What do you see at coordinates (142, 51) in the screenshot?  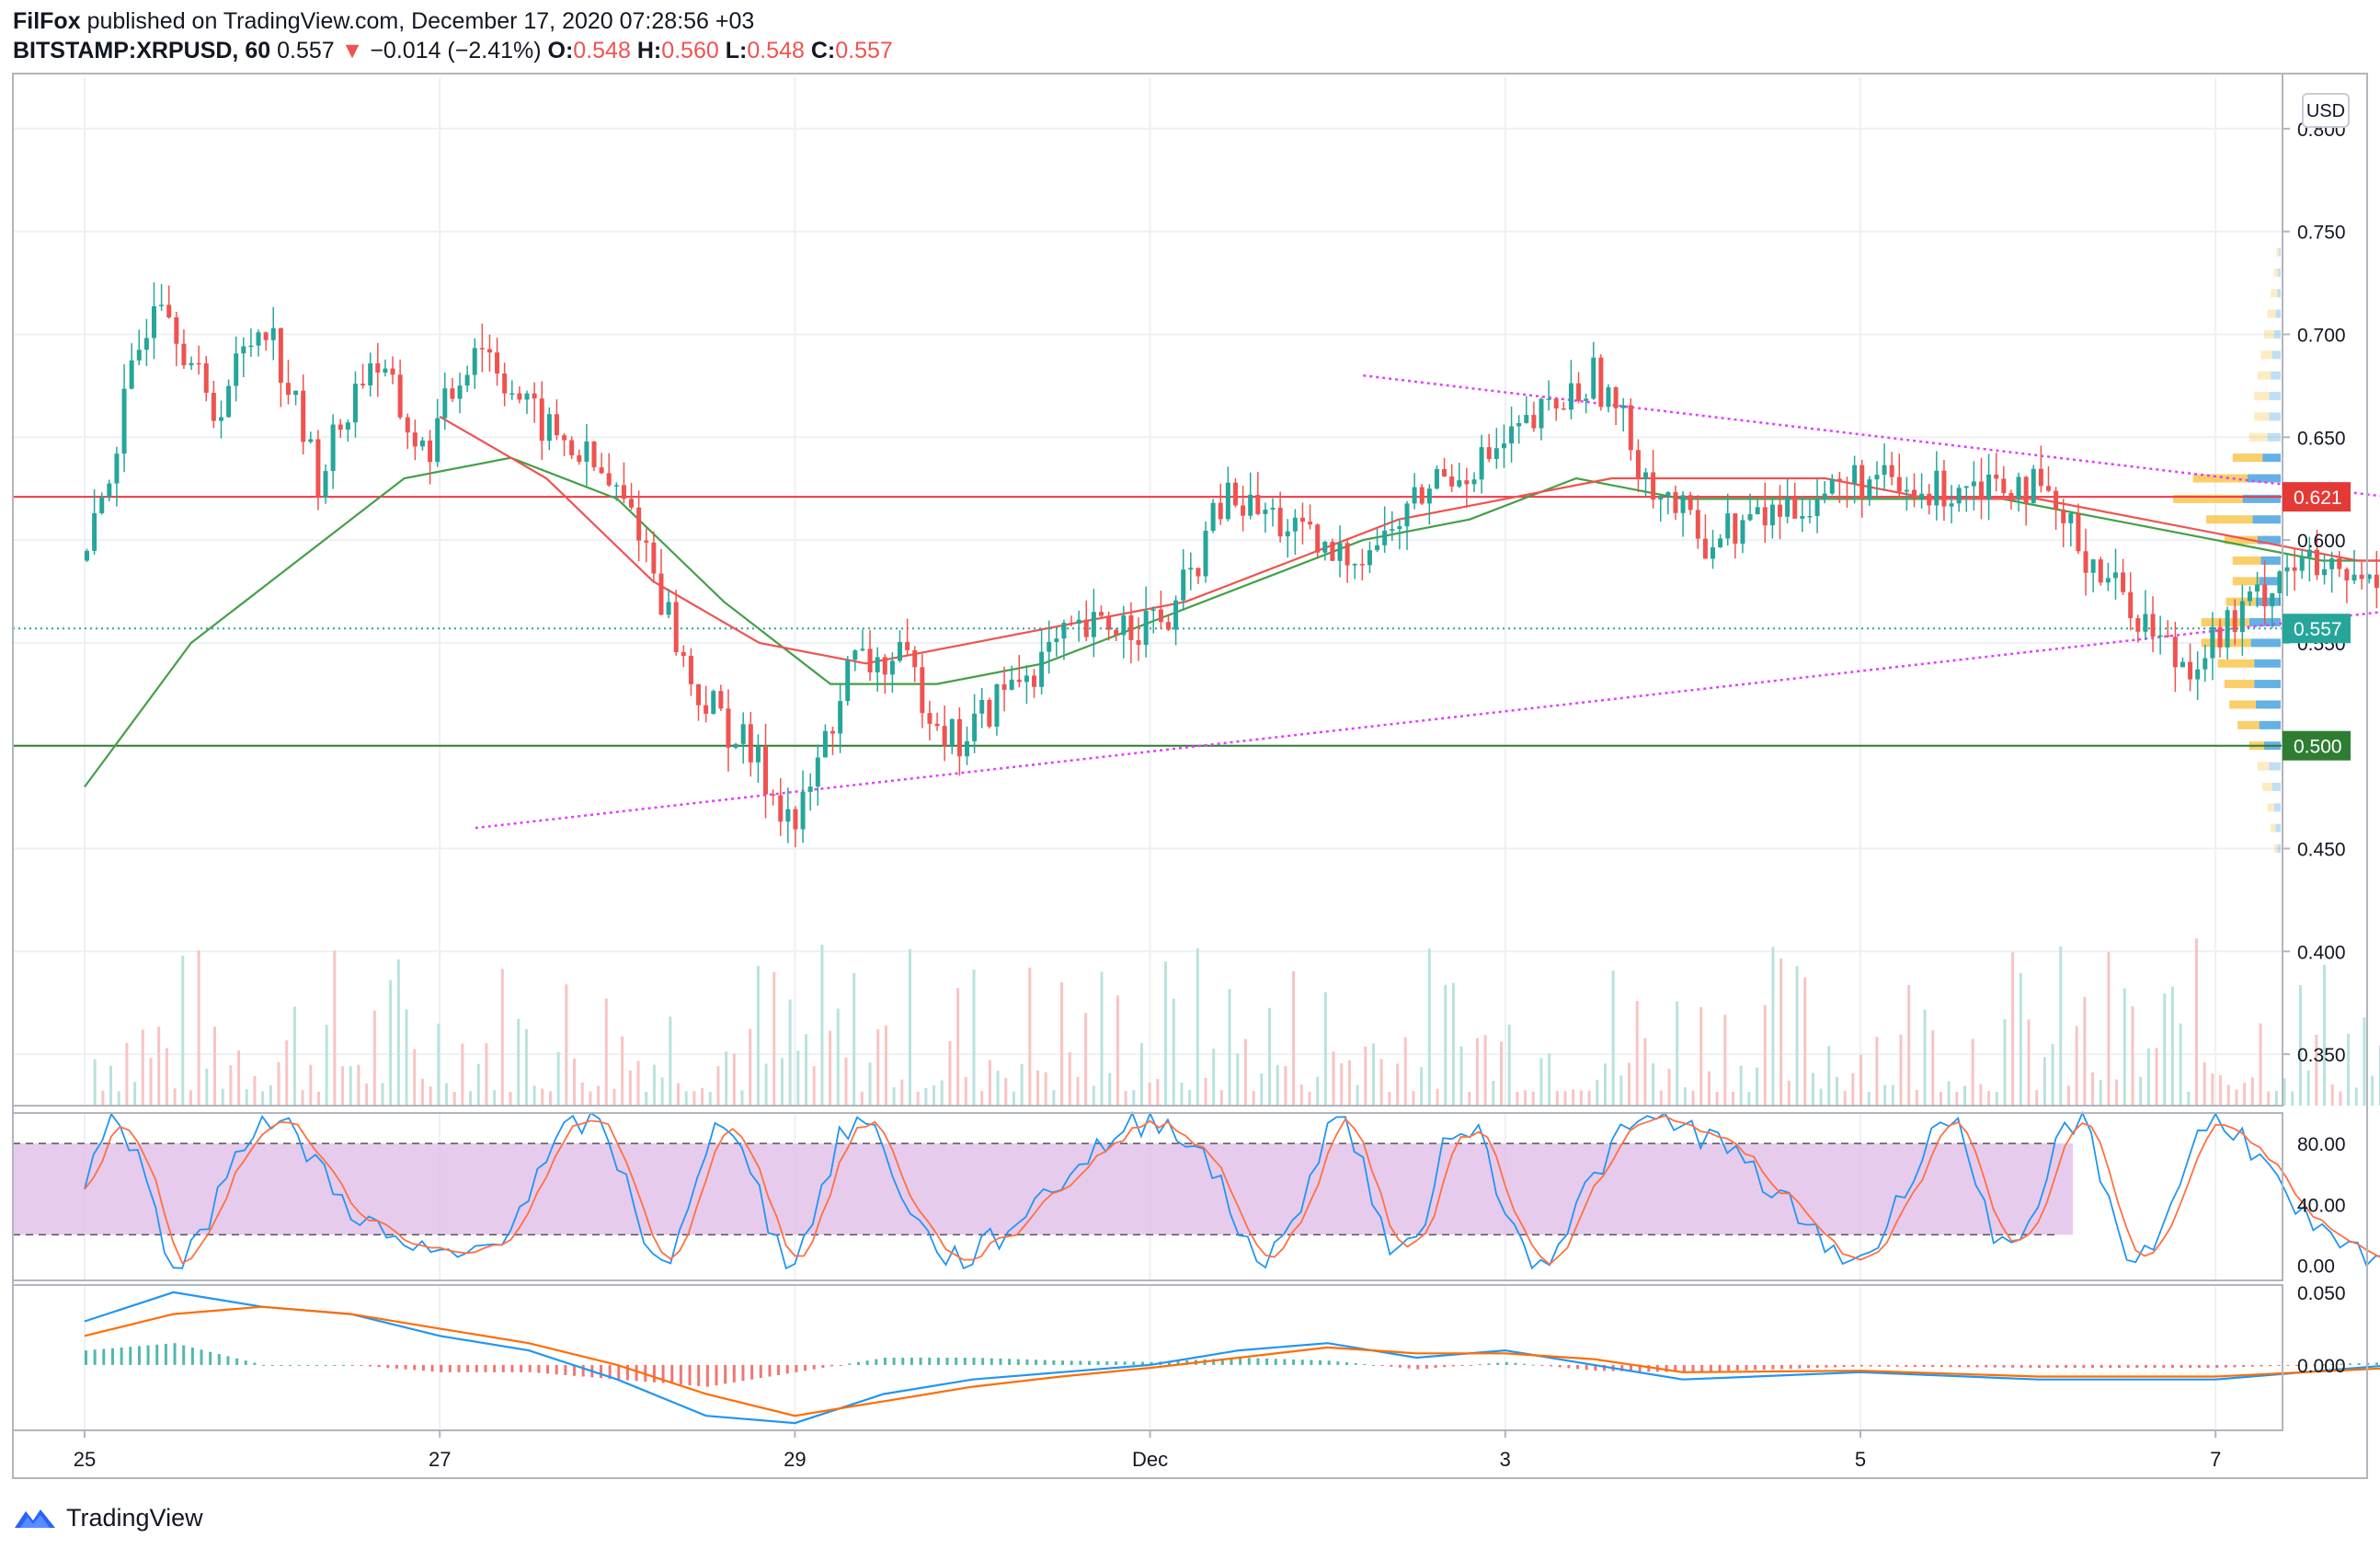 I see `symbol-name: BITSTAMP:XRPUSD, 60` at bounding box center [142, 51].